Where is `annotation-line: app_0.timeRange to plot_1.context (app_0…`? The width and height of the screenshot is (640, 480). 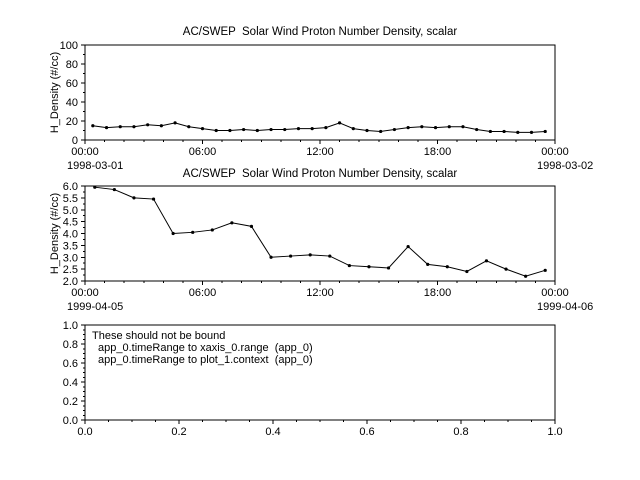 annotation-line: app_0.timeRange to plot_1.context (app_0… is located at coordinates (205, 360).